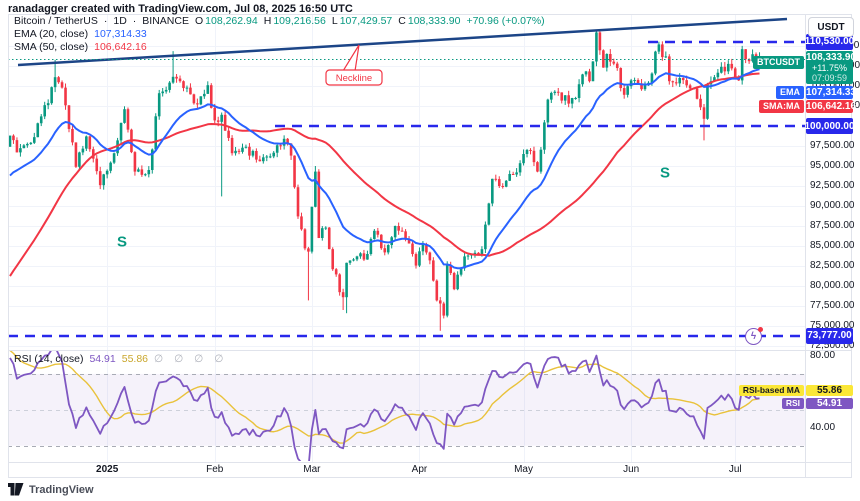 The image size is (860, 501). Describe the element at coordinates (829, 78) in the screenshot. I see `bar-countdown: 07:09:59` at that location.